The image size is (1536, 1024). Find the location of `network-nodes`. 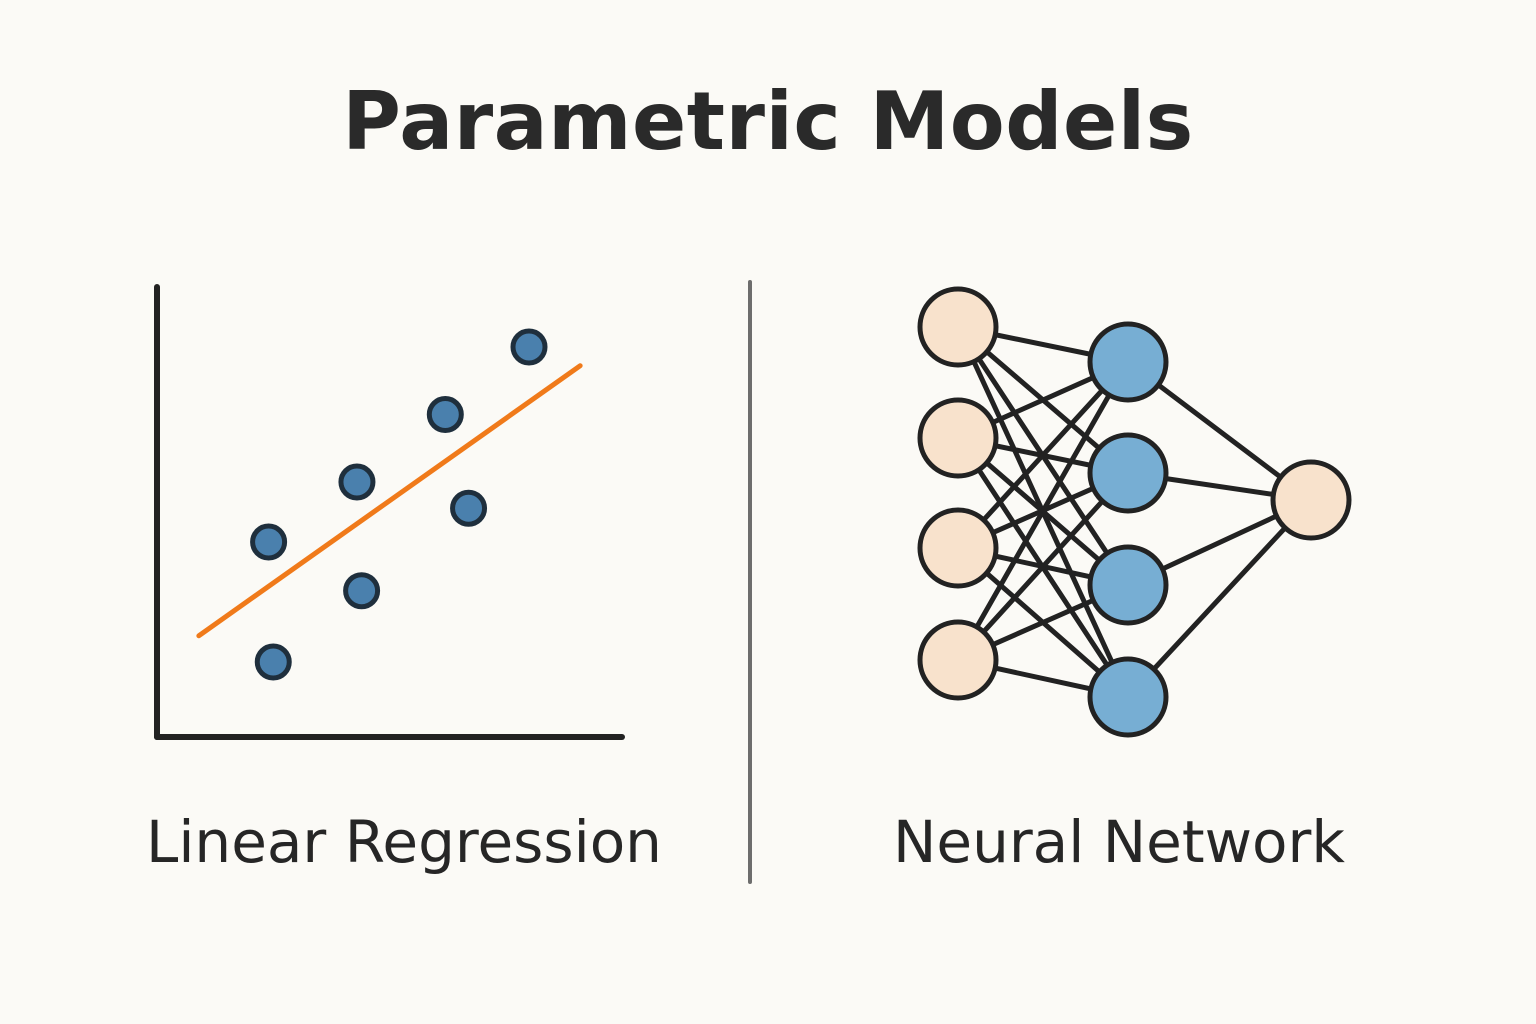

network-nodes is located at coordinates (1134, 512).